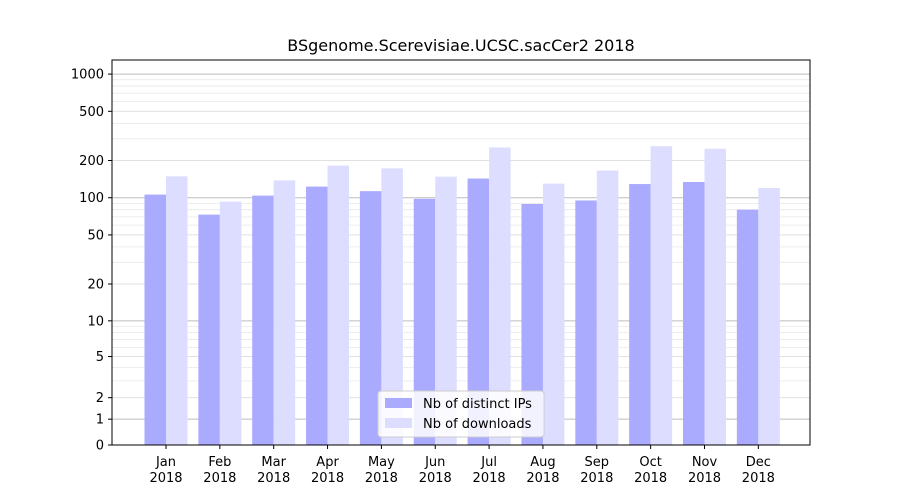  I want to click on x-tick-label-month: Jul, so click(488, 462).